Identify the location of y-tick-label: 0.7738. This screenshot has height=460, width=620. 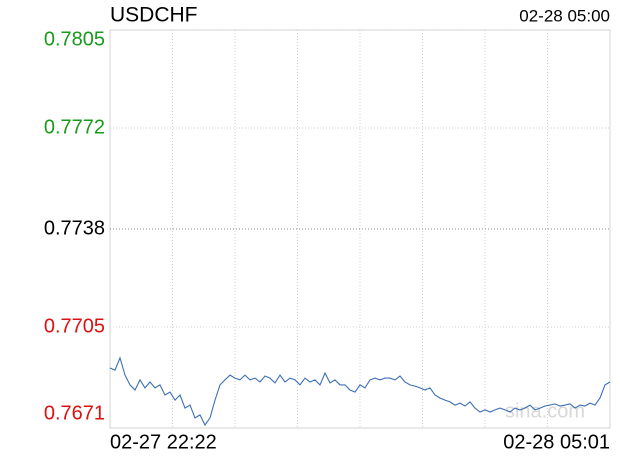
(74, 228).